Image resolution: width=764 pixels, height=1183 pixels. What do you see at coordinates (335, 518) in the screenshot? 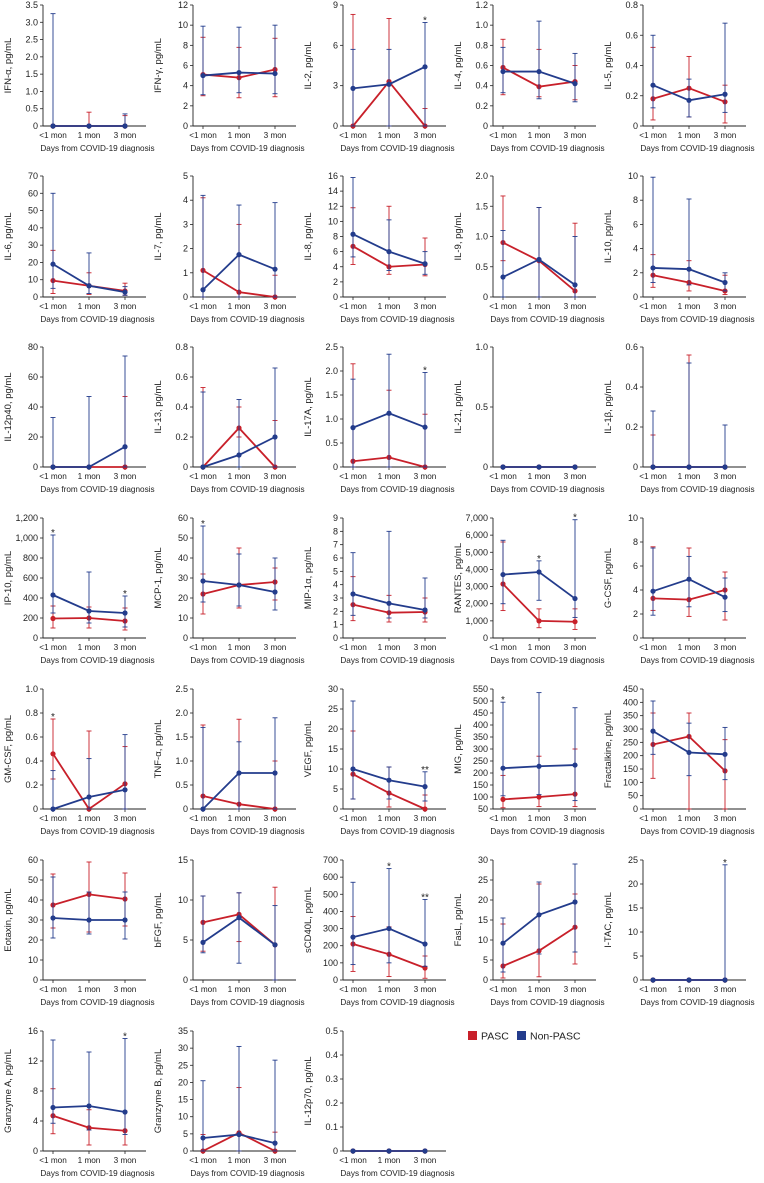
I see `y-tick-label: 9` at bounding box center [335, 518].